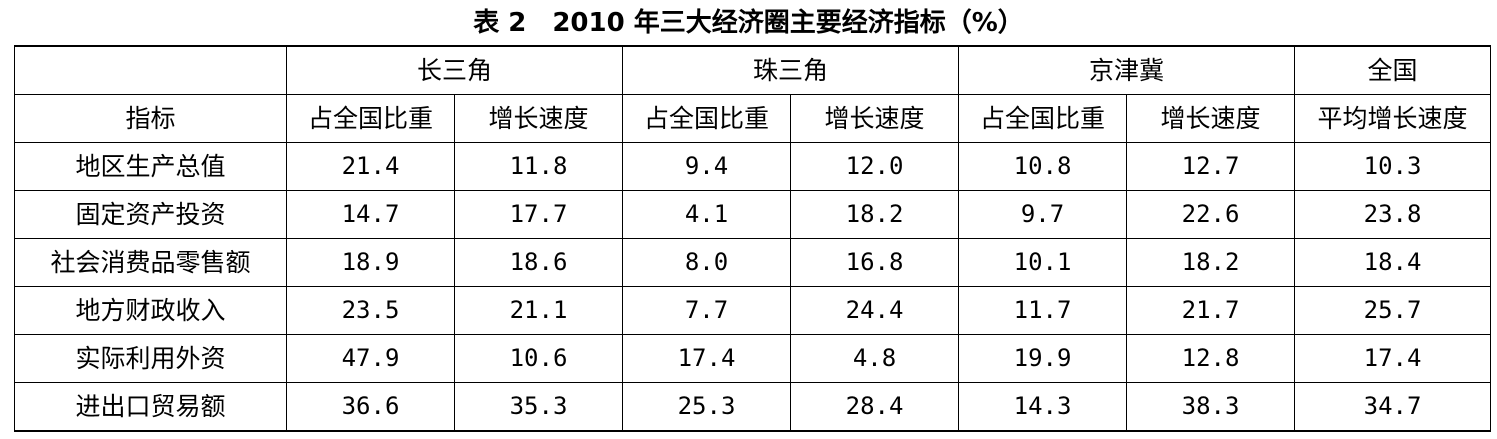 The width and height of the screenshot is (1497, 439). I want to click on header-group-cell: 京津冀, so click(1127, 70).